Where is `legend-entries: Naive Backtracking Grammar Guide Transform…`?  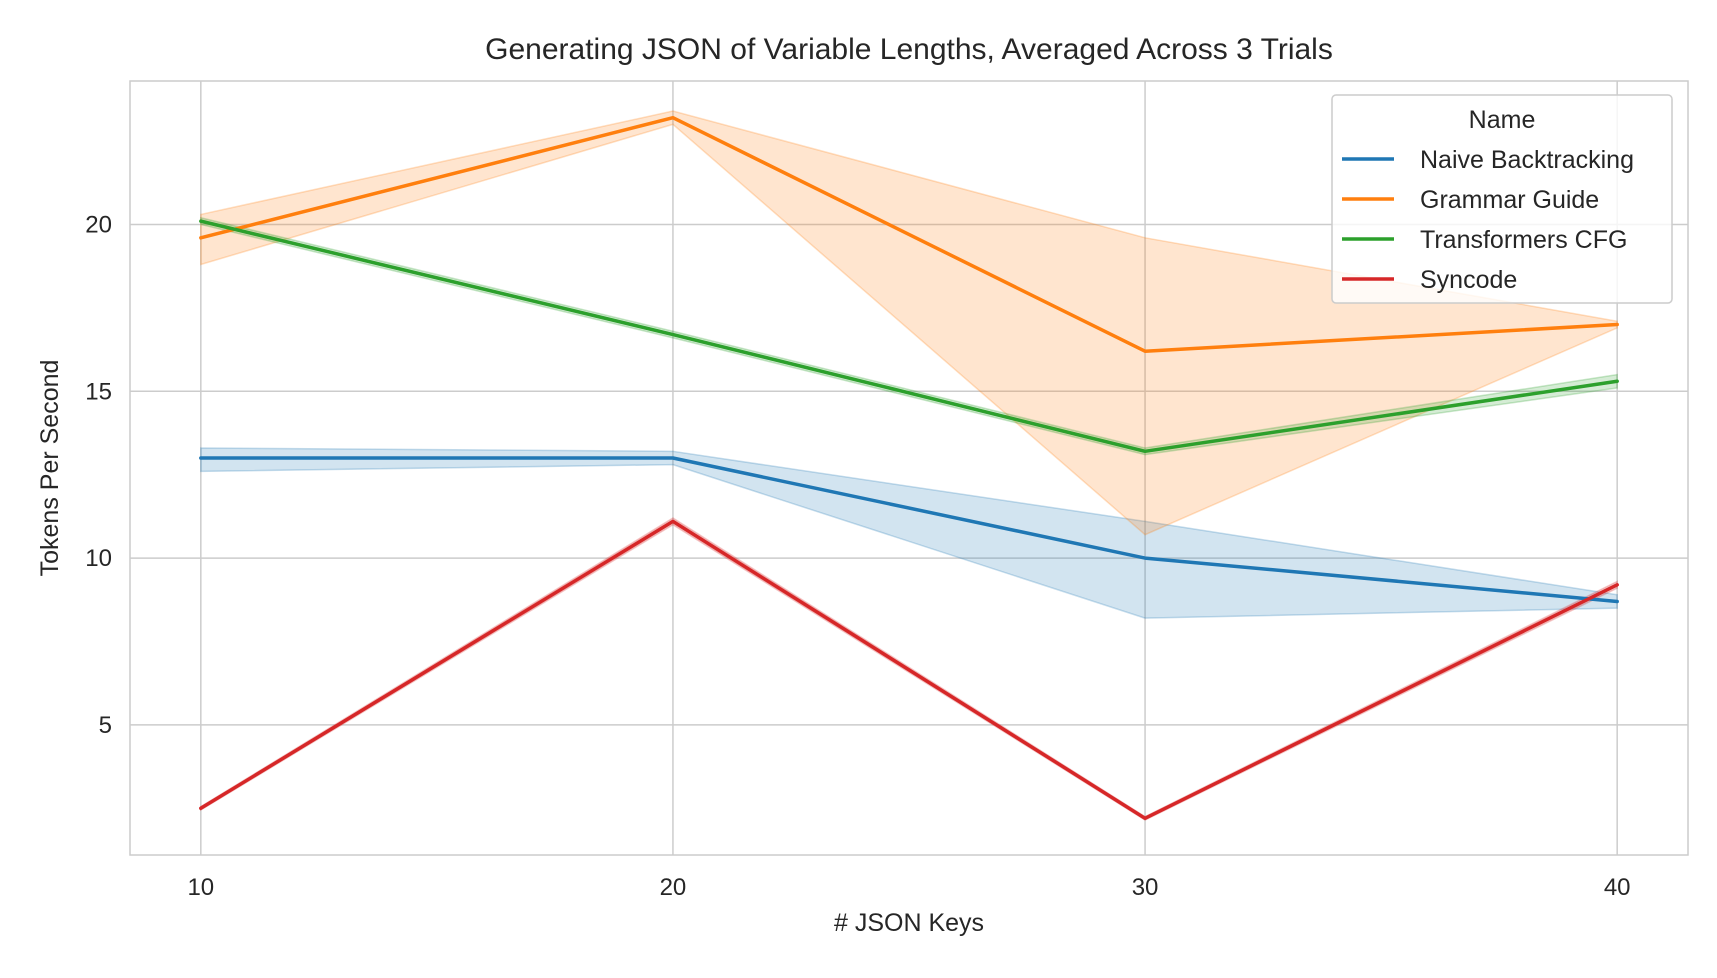 legend-entries: Naive Backtracking Grammar Guide Transform… is located at coordinates (1488, 220).